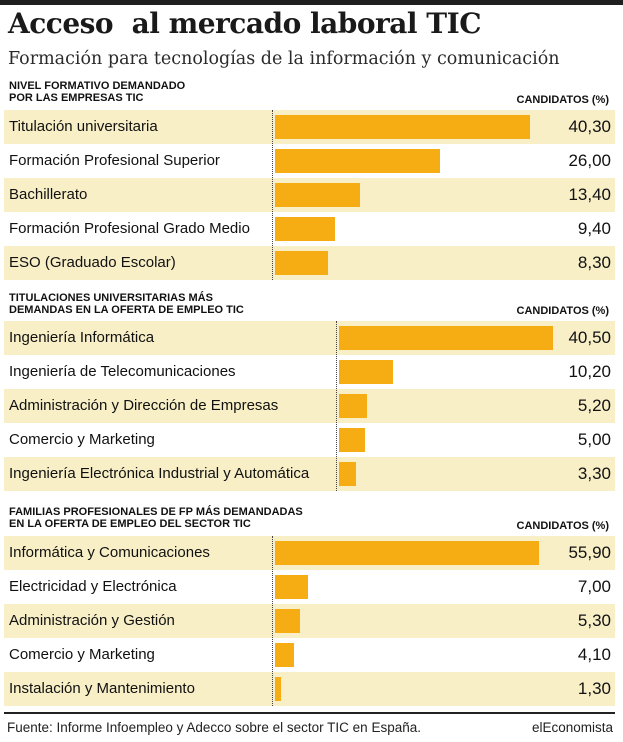  What do you see at coordinates (589, 194) in the screenshot?
I see `data-label: 13,40` at bounding box center [589, 194].